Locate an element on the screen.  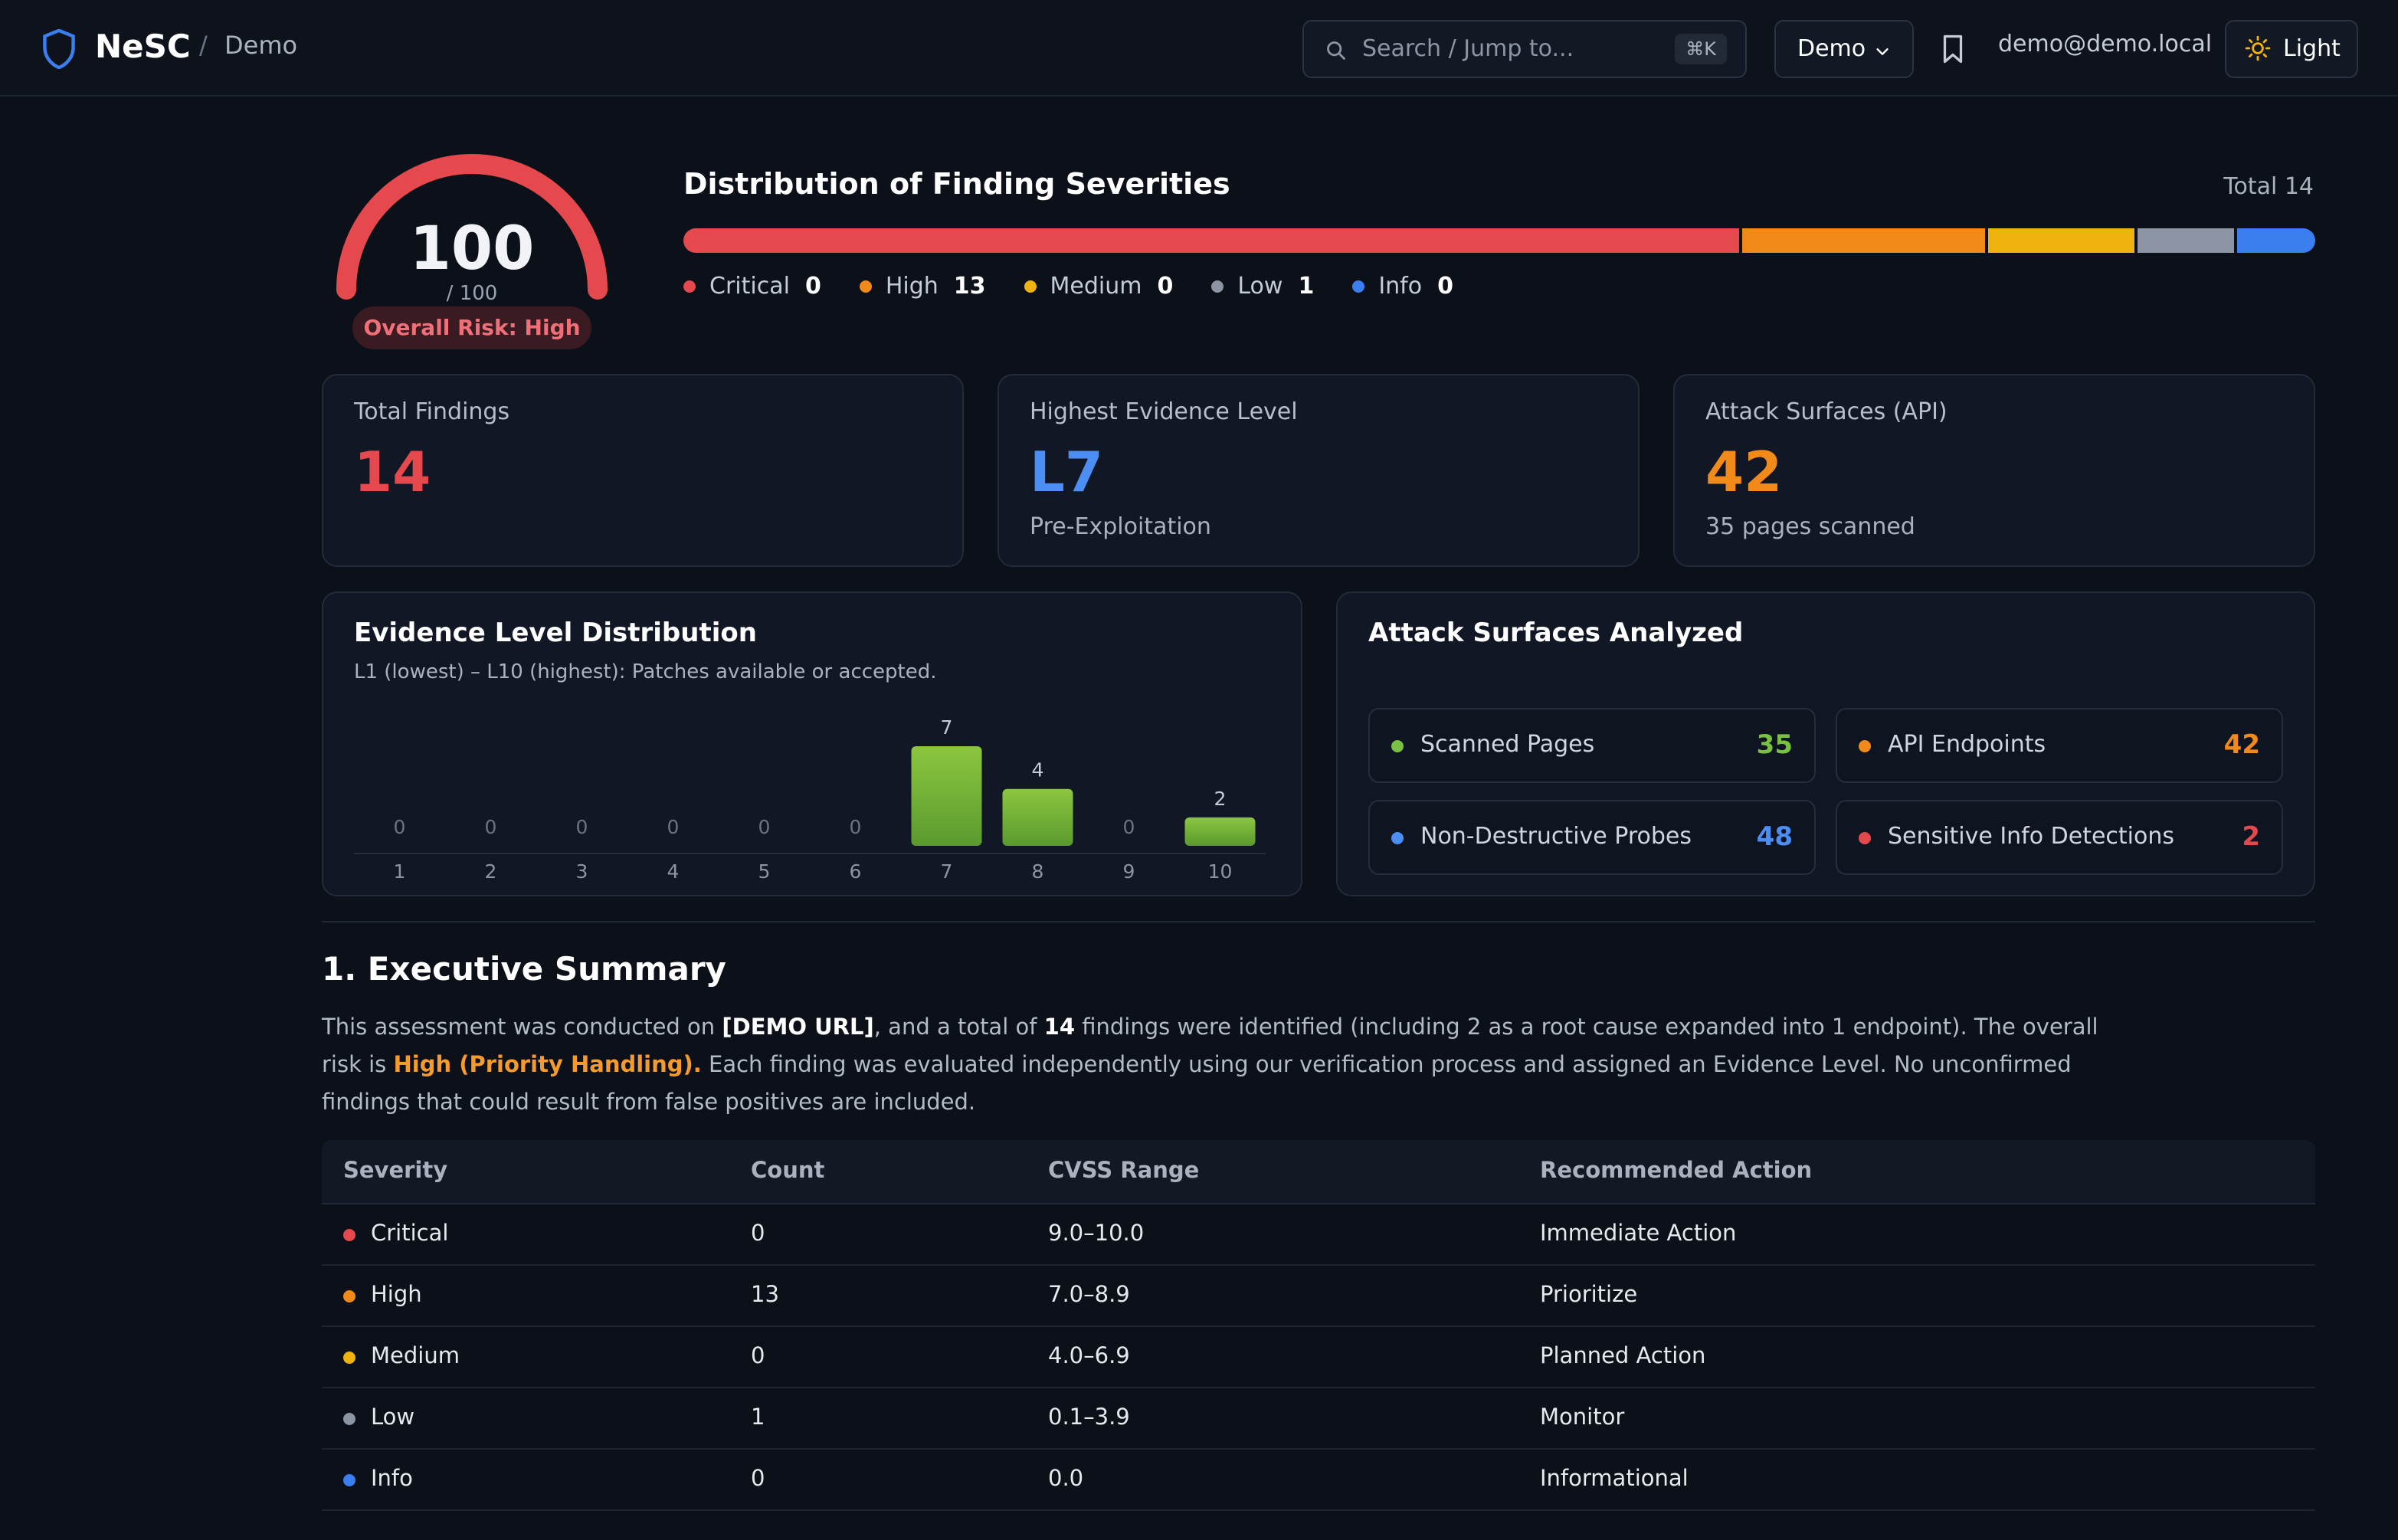
x-tick-label: 5 is located at coordinates (765, 871).